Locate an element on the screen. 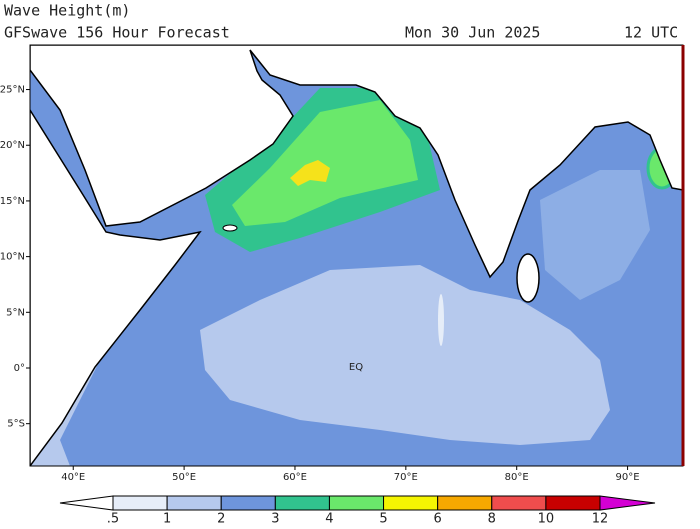  lat-tick-label: 0° is located at coordinates (19, 368).